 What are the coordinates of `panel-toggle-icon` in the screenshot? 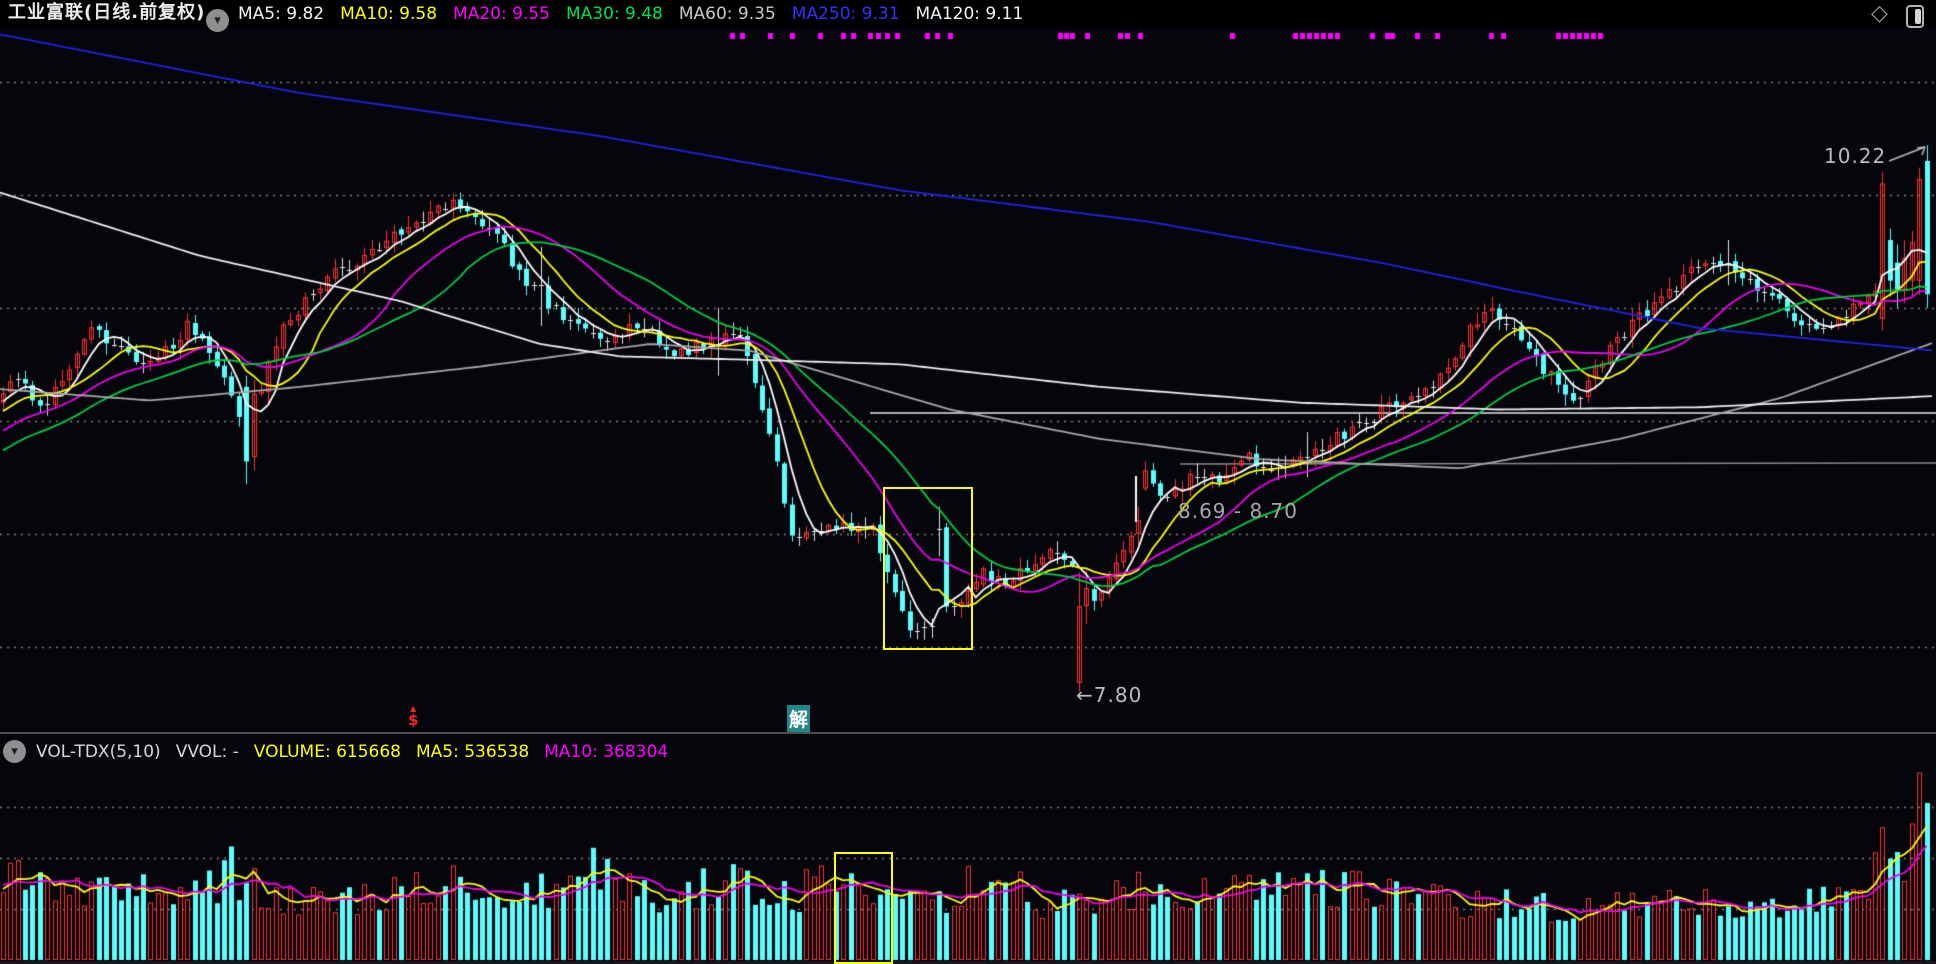 It's located at (1915, 16).